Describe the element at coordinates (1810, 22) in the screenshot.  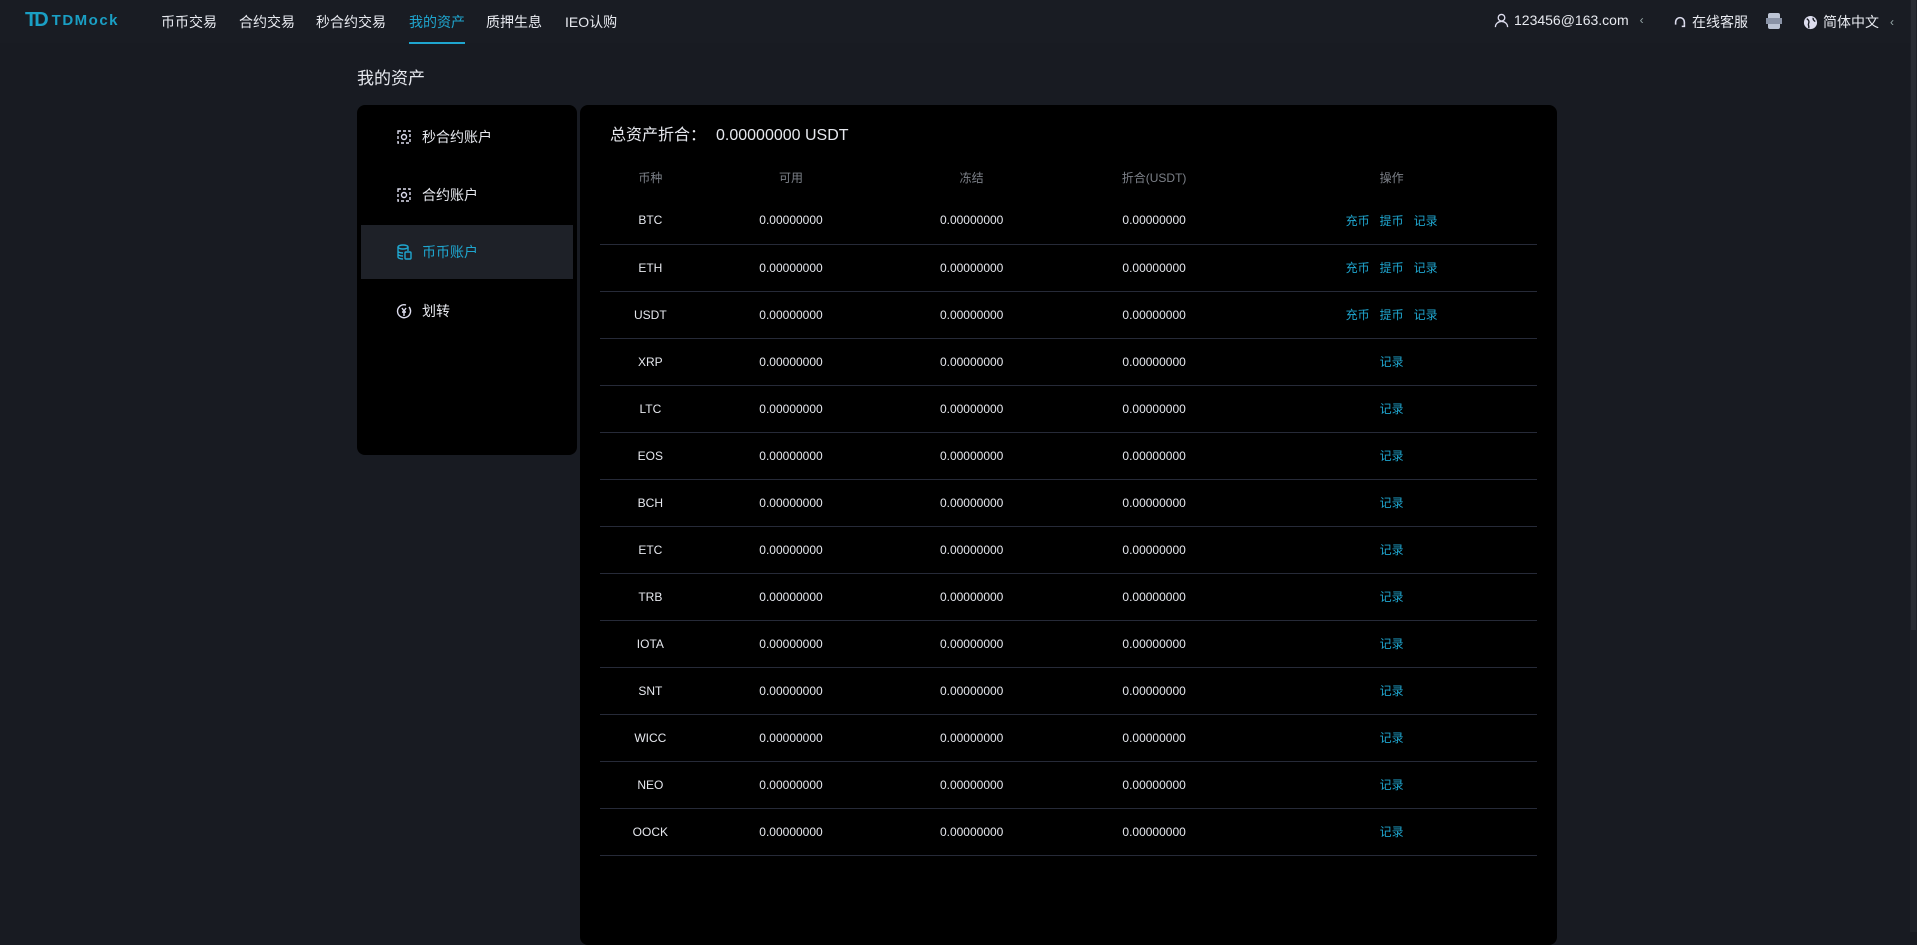
I see `globe-icon` at that location.